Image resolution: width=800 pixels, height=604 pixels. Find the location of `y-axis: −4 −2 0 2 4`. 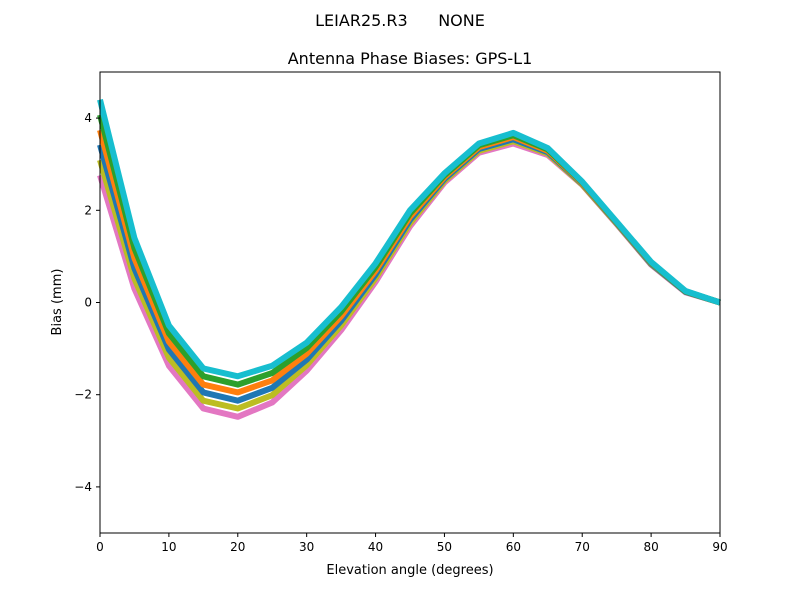

y-axis: −4 −2 0 2 4 is located at coordinates (87, 302).